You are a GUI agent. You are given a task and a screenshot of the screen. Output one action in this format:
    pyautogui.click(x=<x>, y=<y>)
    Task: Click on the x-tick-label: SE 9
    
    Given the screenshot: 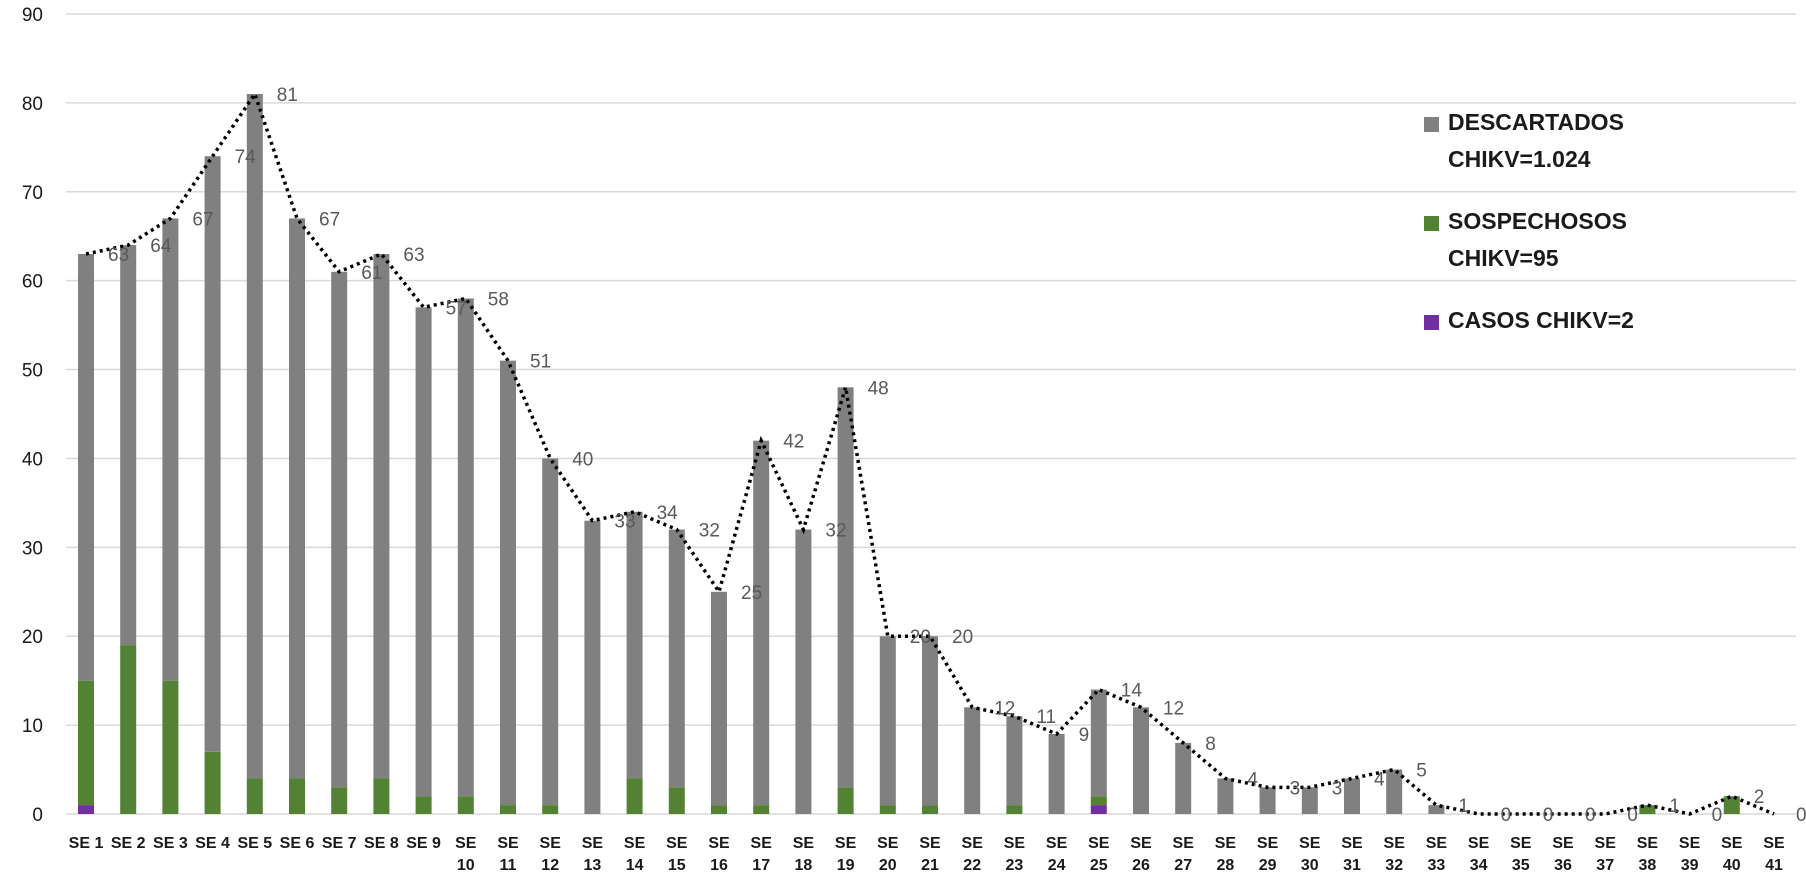 What is the action you would take?
    pyautogui.click(x=423, y=843)
    